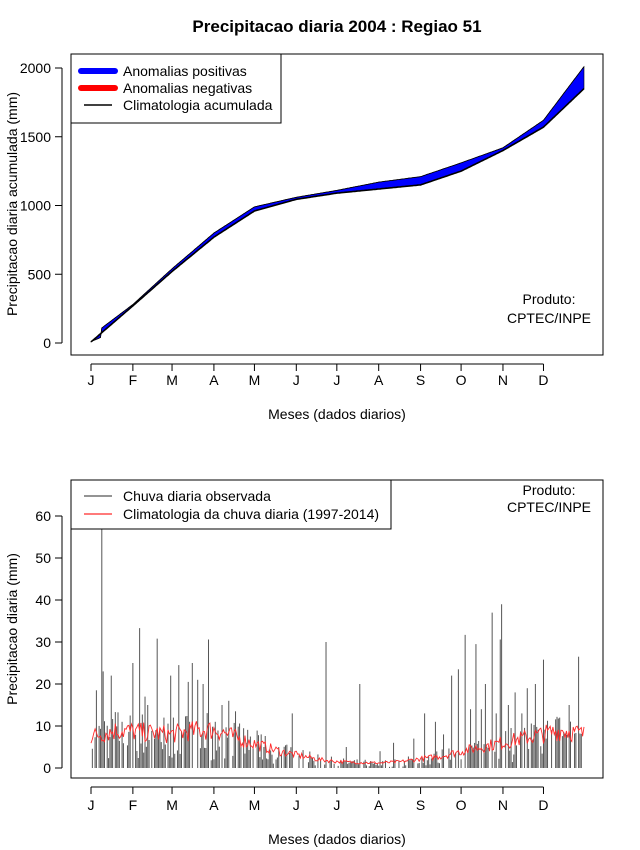  What do you see at coordinates (35, 206) in the screenshot?
I see `y-tick-label: 1000` at bounding box center [35, 206].